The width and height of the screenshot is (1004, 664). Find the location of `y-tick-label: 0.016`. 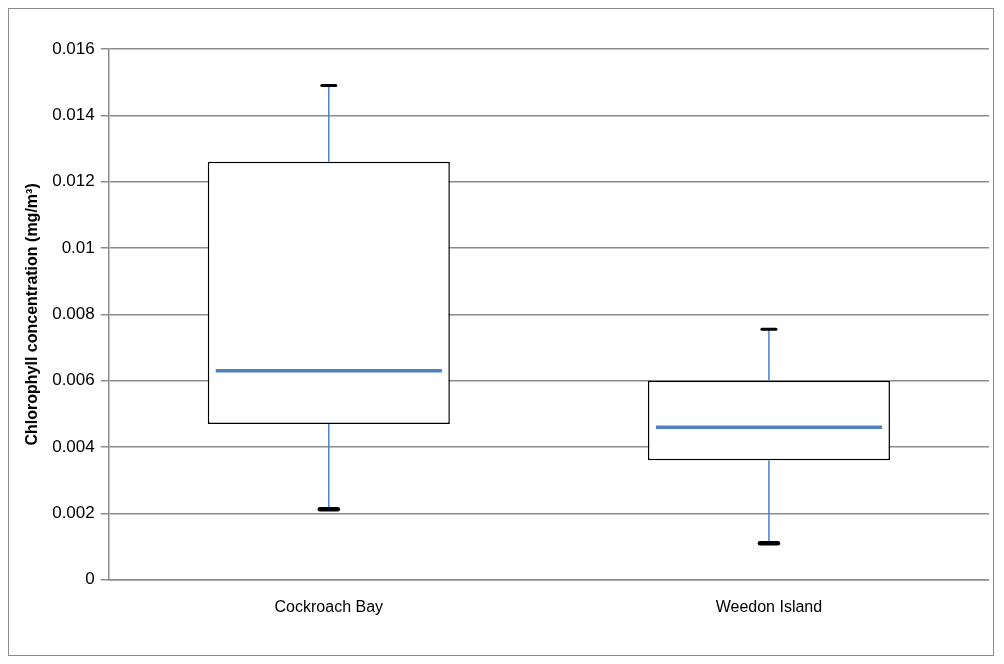

y-tick-label: 0.016 is located at coordinates (73, 48).